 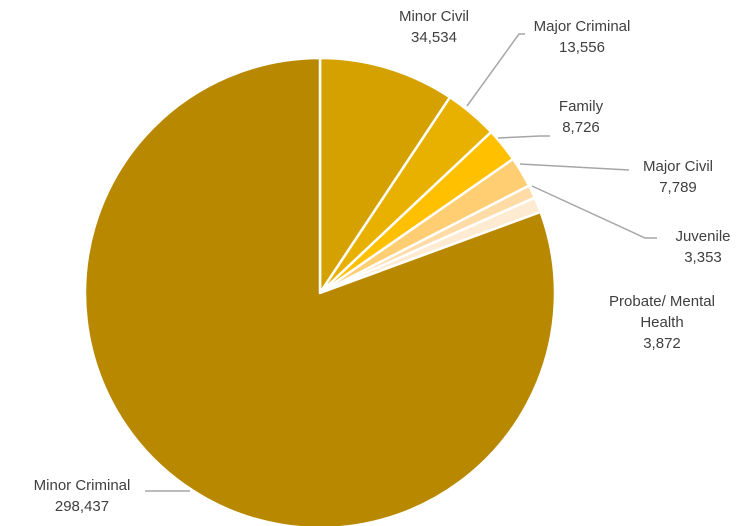 What do you see at coordinates (594, 212) in the screenshot?
I see `leader-line-juvenile` at bounding box center [594, 212].